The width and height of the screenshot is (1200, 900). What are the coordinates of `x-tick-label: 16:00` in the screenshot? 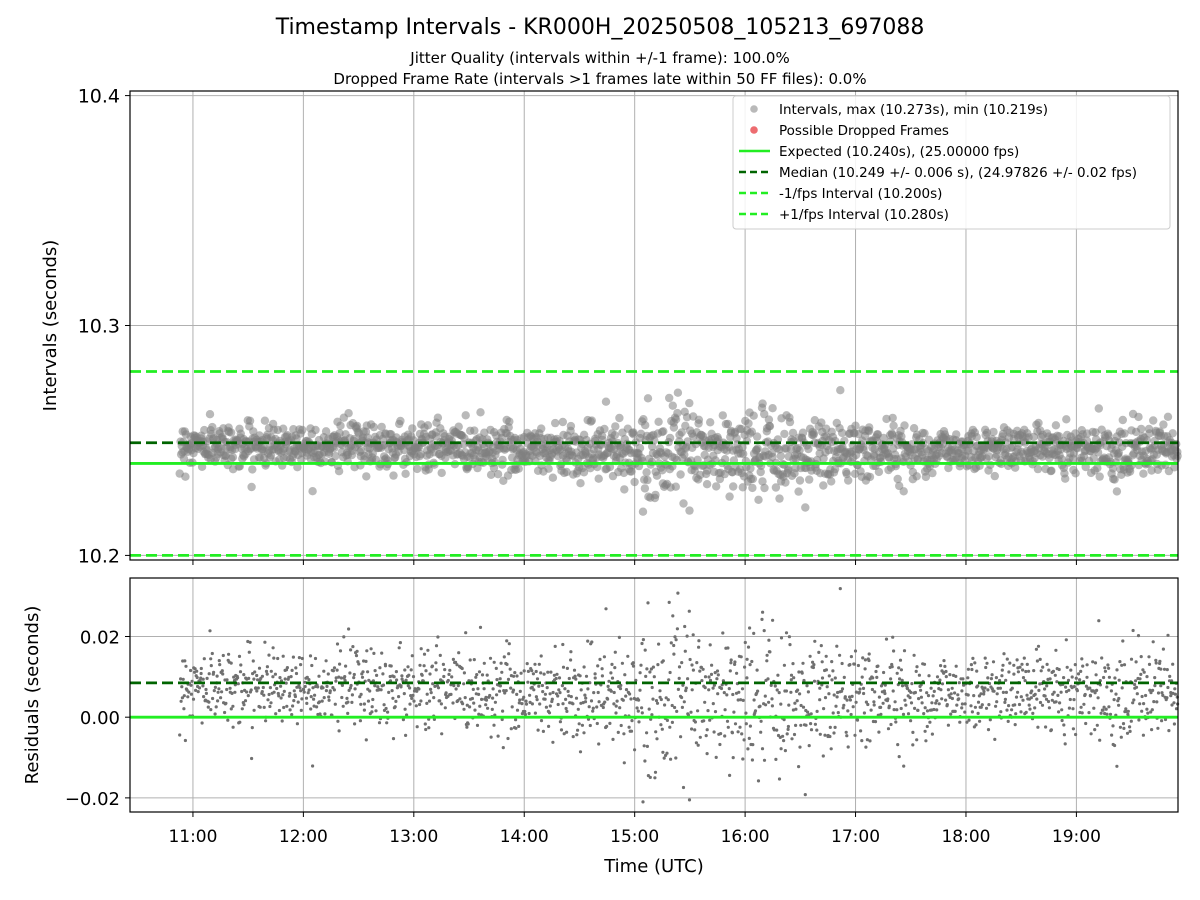 It's located at (745, 837).